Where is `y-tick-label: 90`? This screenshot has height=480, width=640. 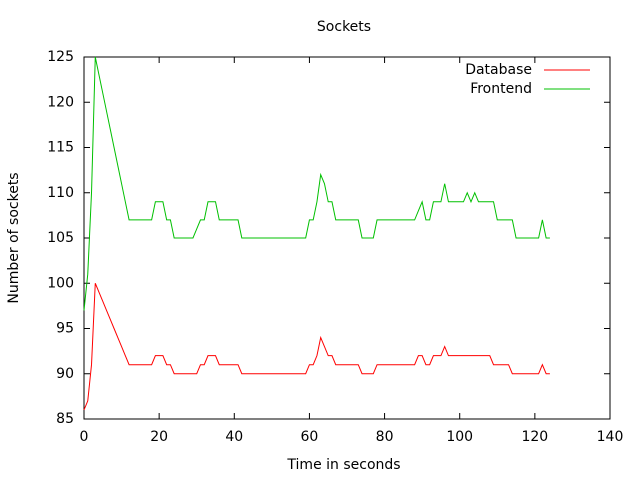
y-tick-label: 90 is located at coordinates (65, 374).